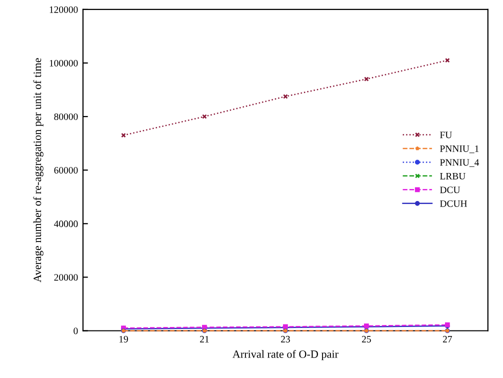 This screenshot has height=378, width=503. I want to click on y-tick-label: 20000, so click(66, 277).